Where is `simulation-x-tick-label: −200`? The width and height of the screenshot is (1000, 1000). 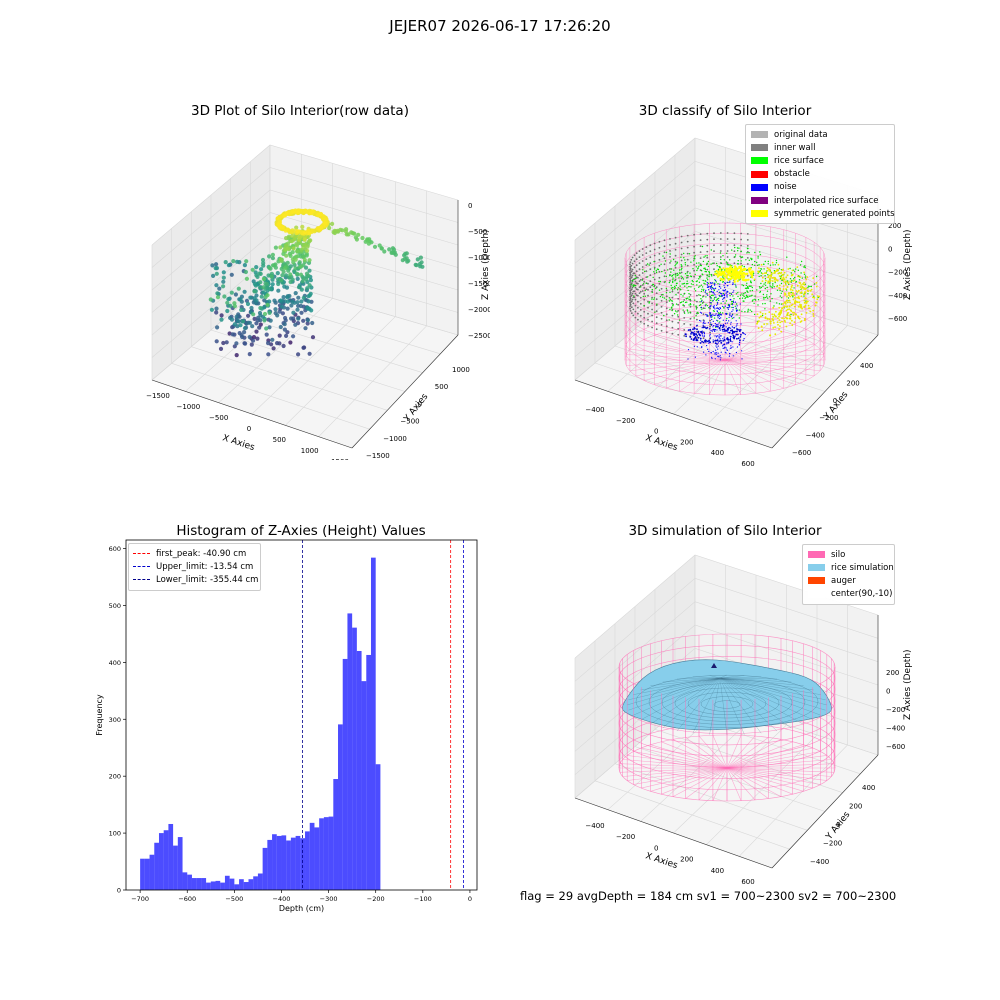 simulation-x-tick-label: −200 is located at coordinates (625, 837).